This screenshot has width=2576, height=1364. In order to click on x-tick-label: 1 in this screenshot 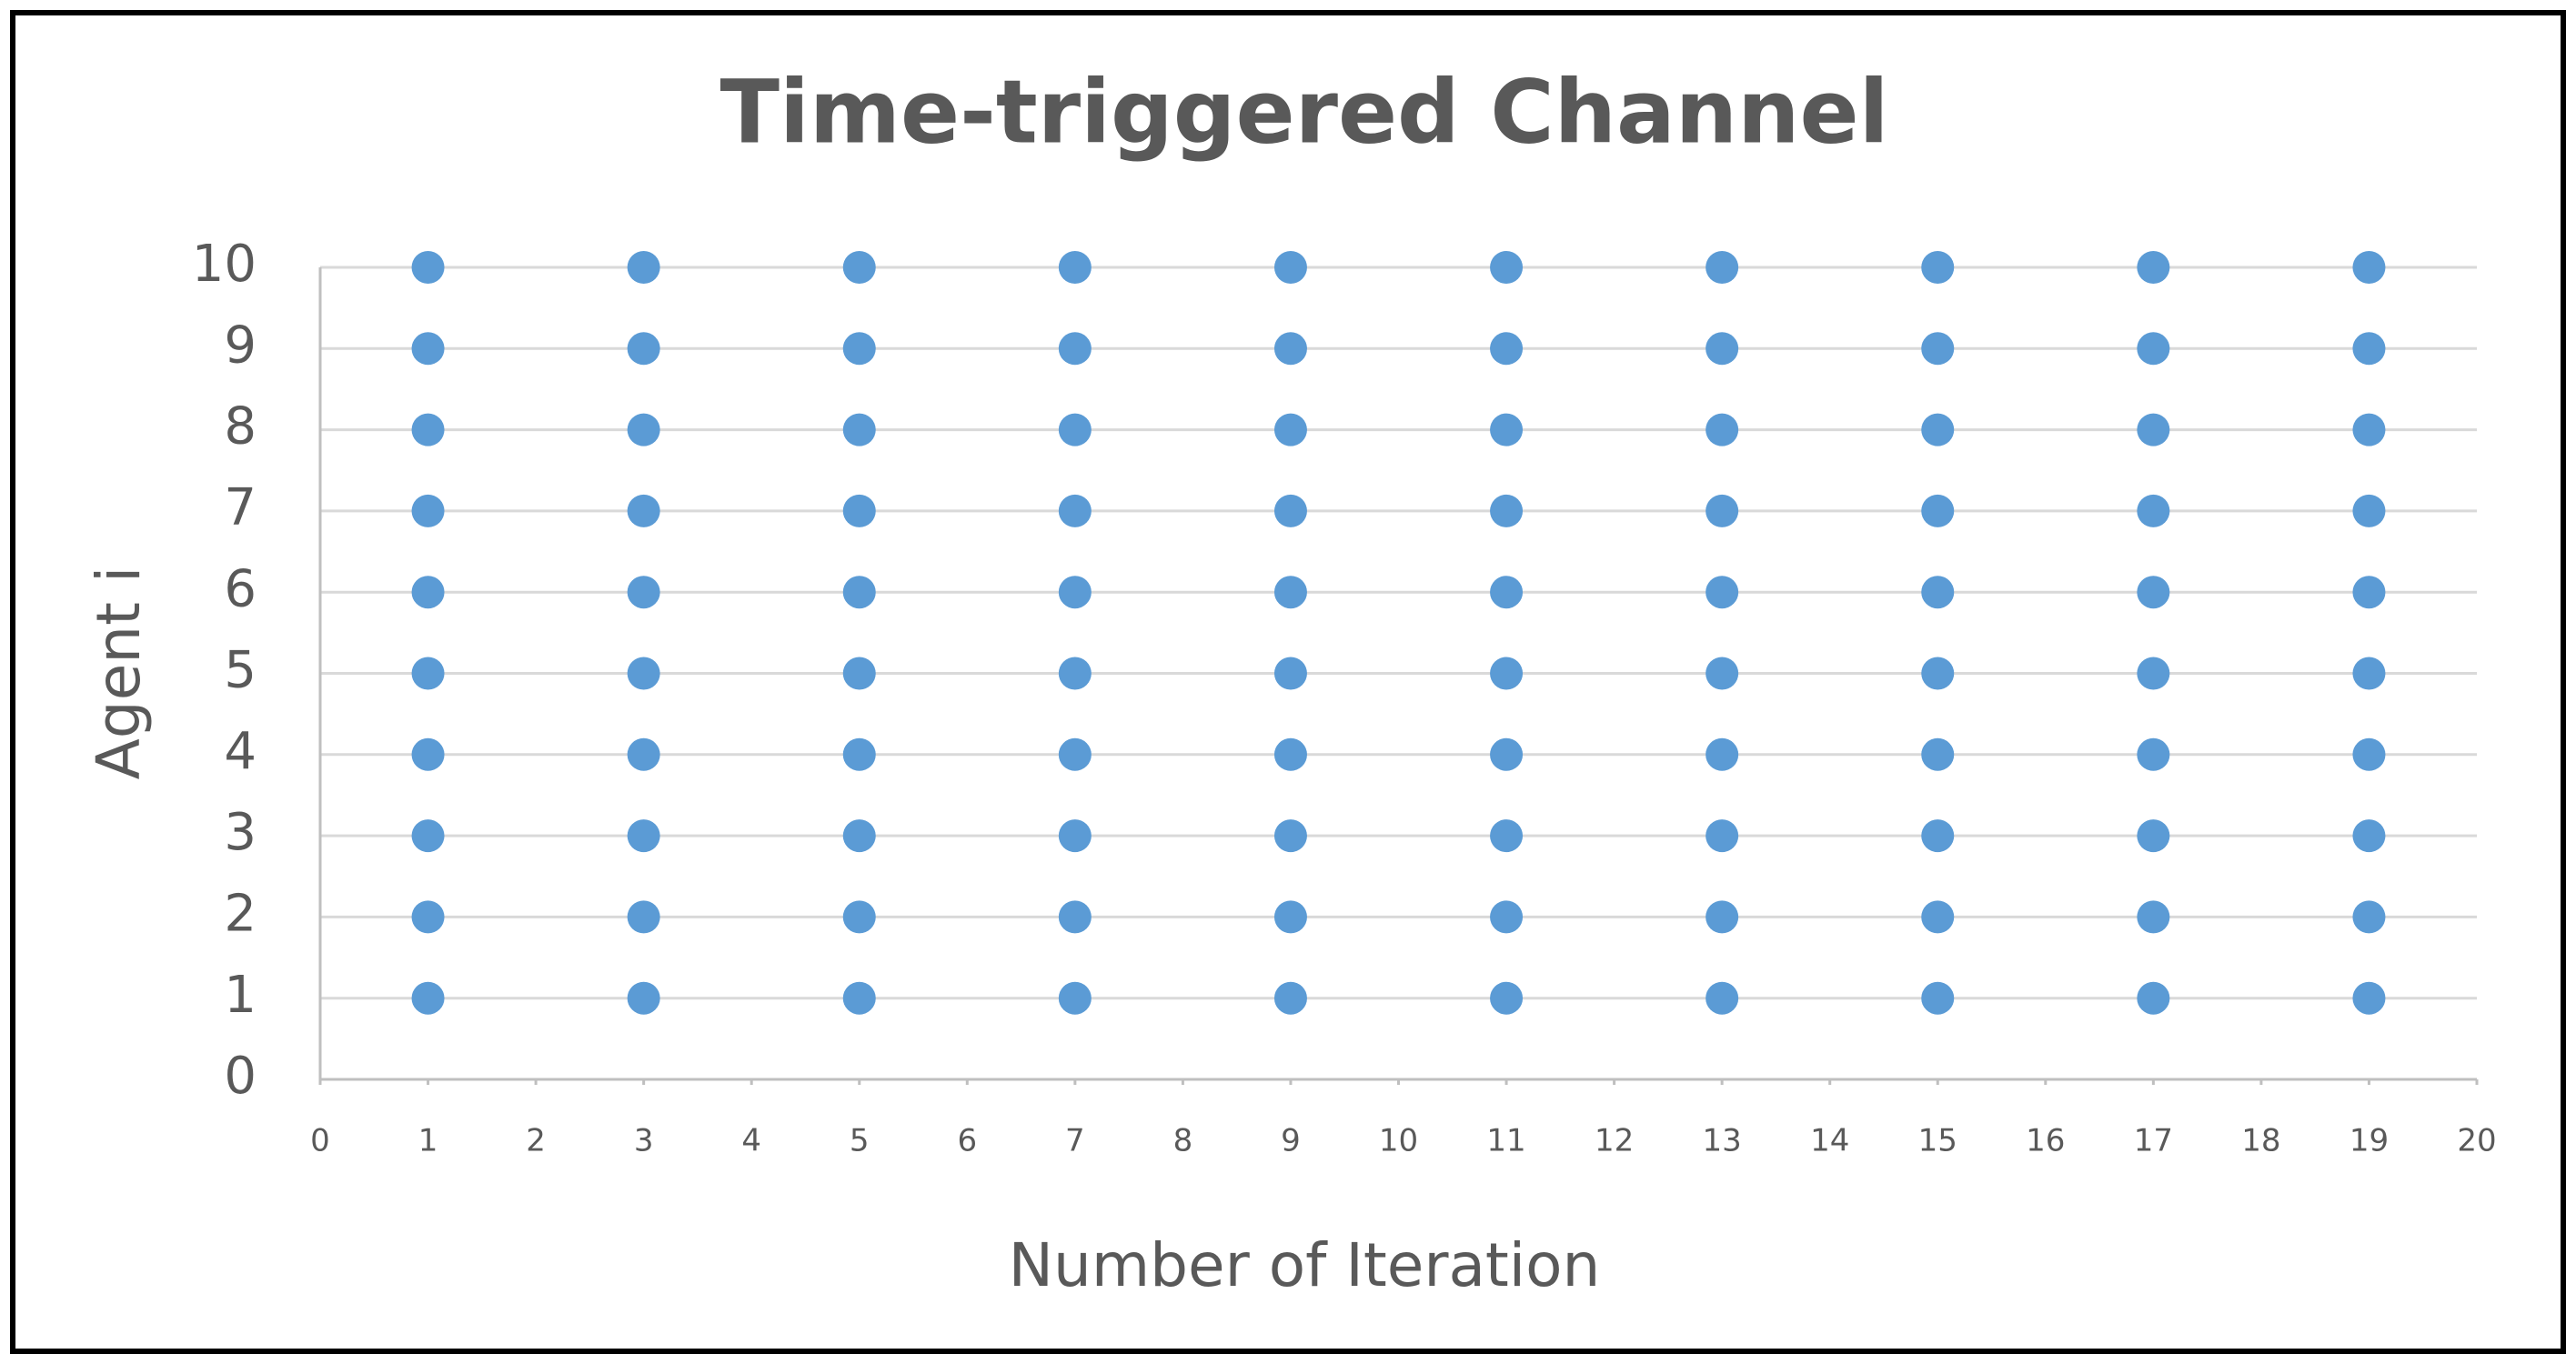, I will do `click(428, 1141)`.